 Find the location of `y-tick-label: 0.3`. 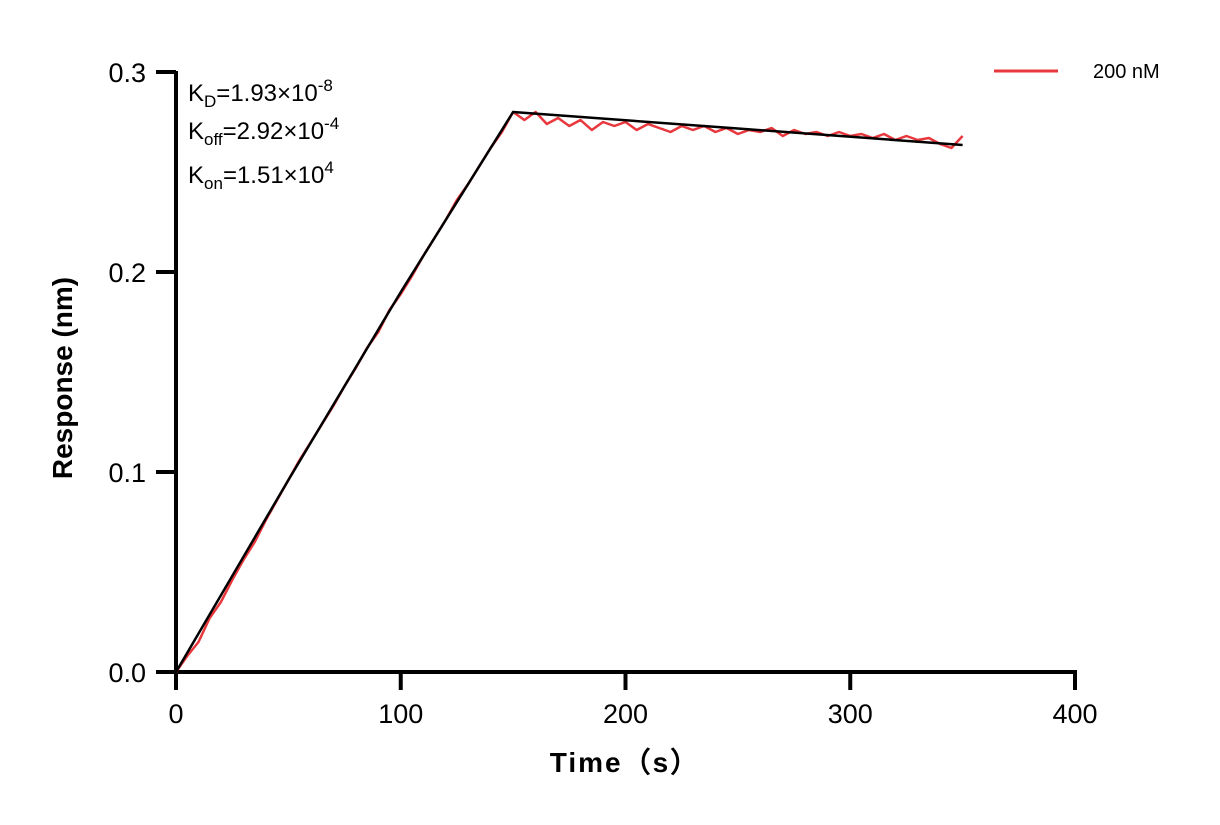

y-tick-label: 0.3 is located at coordinates (127, 73).